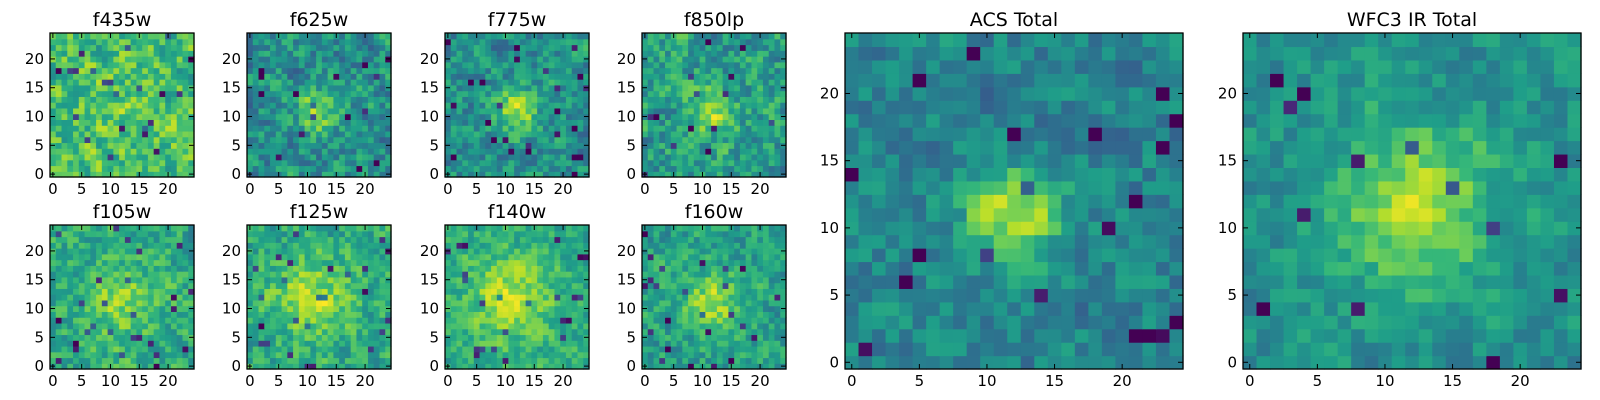 This screenshot has height=400, width=1600. Describe the element at coordinates (82, 381) in the screenshot. I see `x-tick-label: 5` at that location.